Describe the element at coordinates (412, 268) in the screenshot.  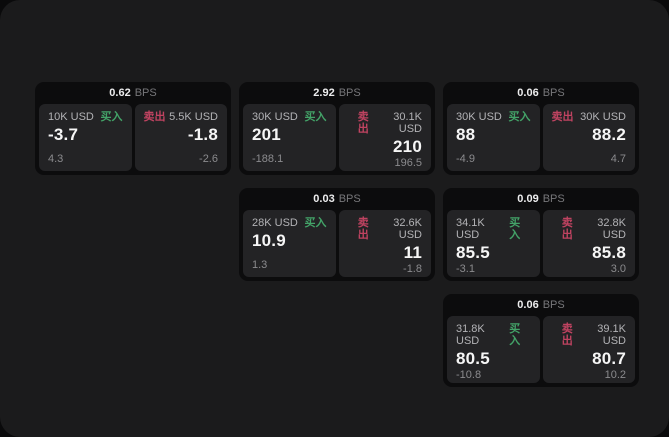
I see `sell-delta: -1.8` at that location.